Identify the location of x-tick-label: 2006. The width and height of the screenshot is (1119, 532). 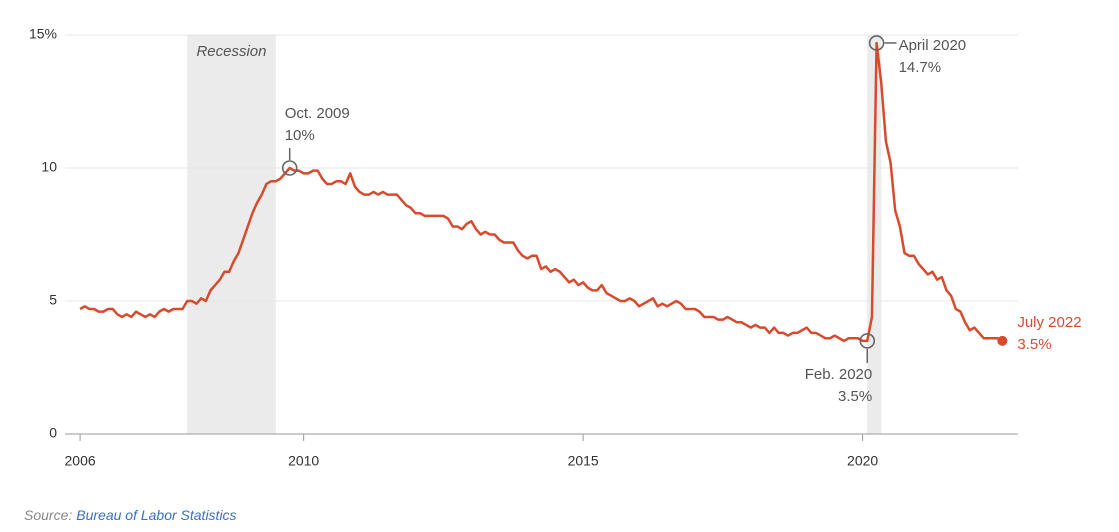
(80, 461).